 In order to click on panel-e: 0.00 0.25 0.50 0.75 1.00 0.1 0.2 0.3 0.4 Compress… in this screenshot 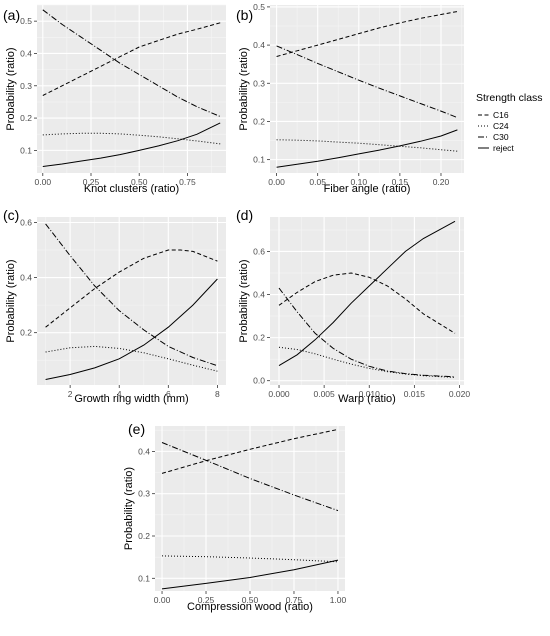, I will do `click(235, 517)`.